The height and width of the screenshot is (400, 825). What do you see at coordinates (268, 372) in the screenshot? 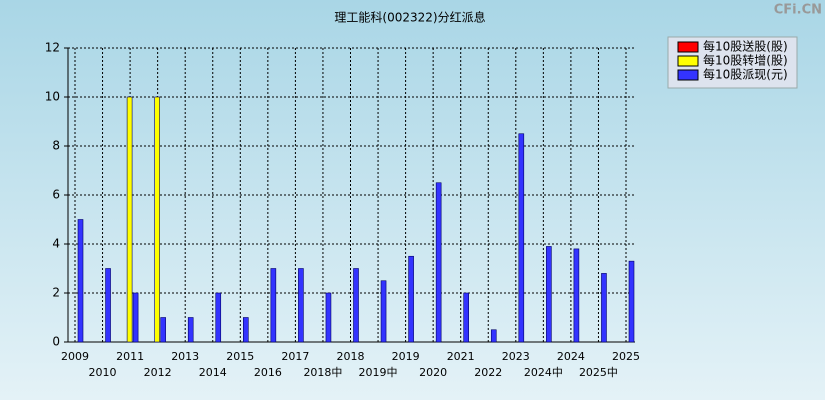
I see `x-tick-label: 2016` at bounding box center [268, 372].